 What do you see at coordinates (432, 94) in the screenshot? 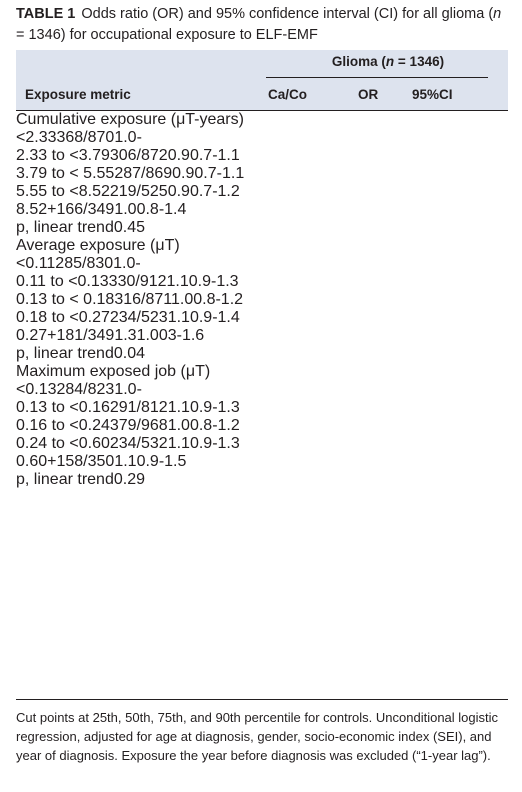
I see `column-header: 95%CI` at bounding box center [432, 94].